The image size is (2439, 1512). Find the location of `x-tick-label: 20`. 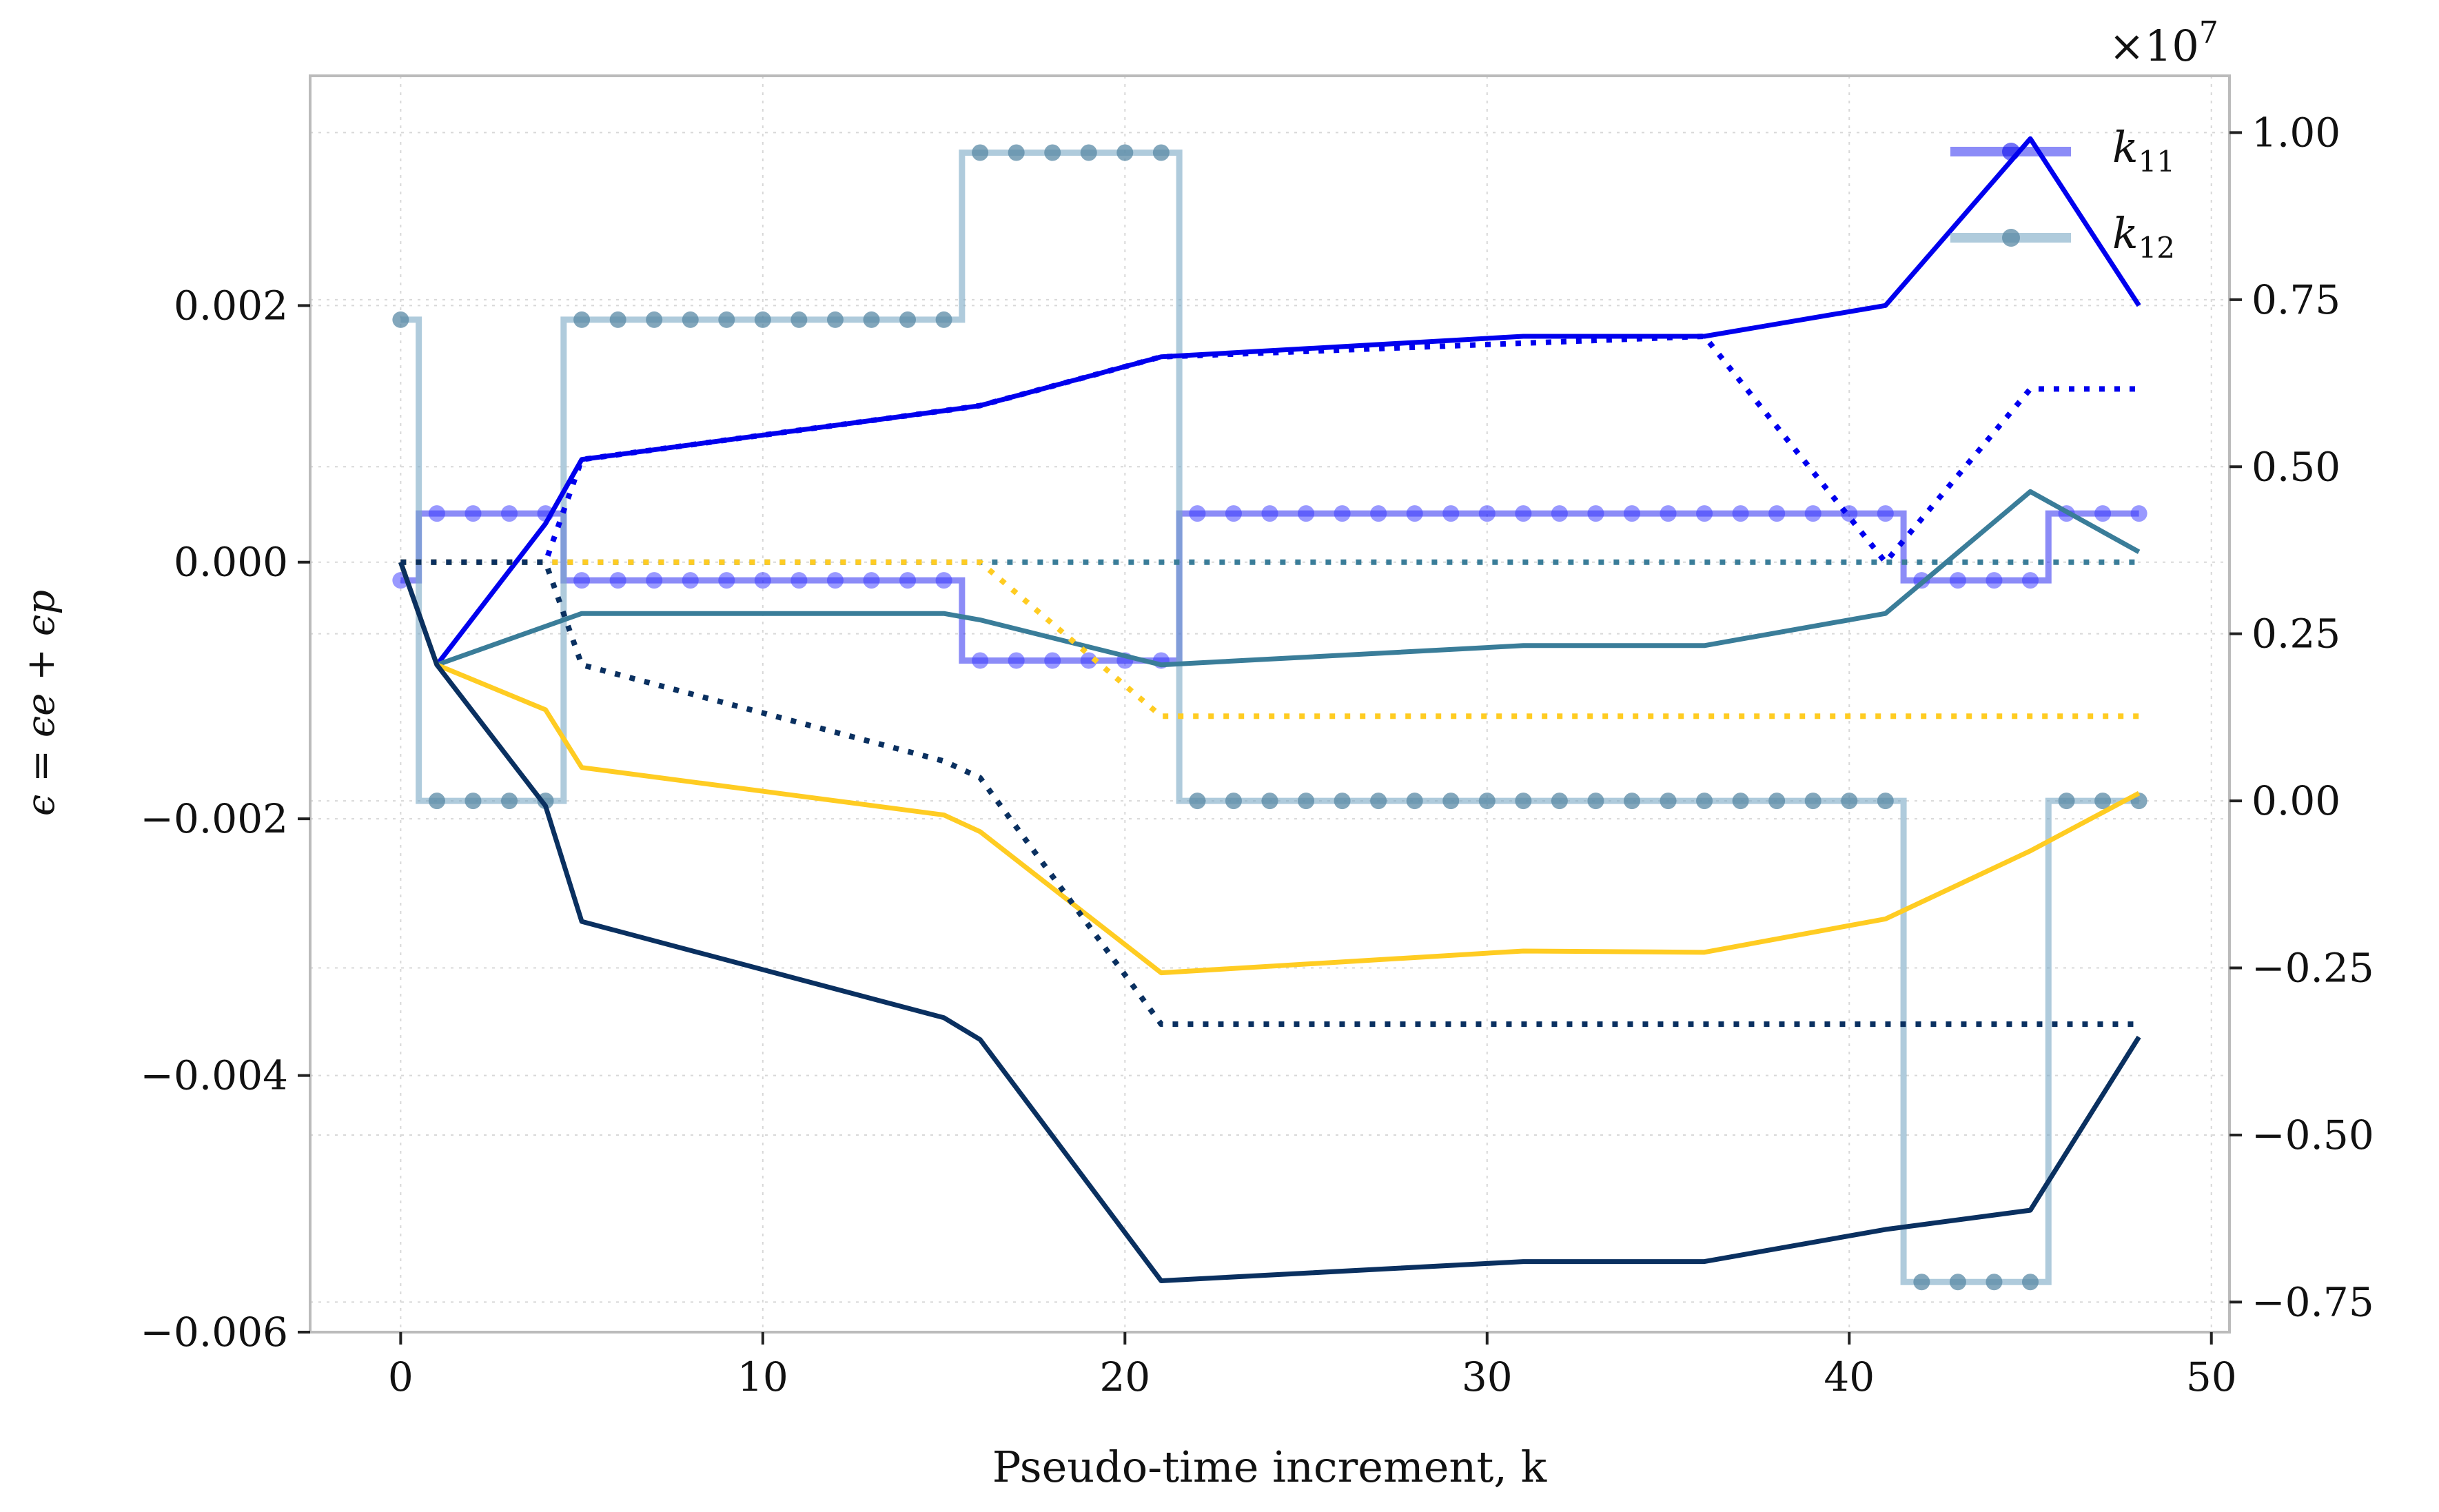

x-tick-label: 20 is located at coordinates (1124, 1376).